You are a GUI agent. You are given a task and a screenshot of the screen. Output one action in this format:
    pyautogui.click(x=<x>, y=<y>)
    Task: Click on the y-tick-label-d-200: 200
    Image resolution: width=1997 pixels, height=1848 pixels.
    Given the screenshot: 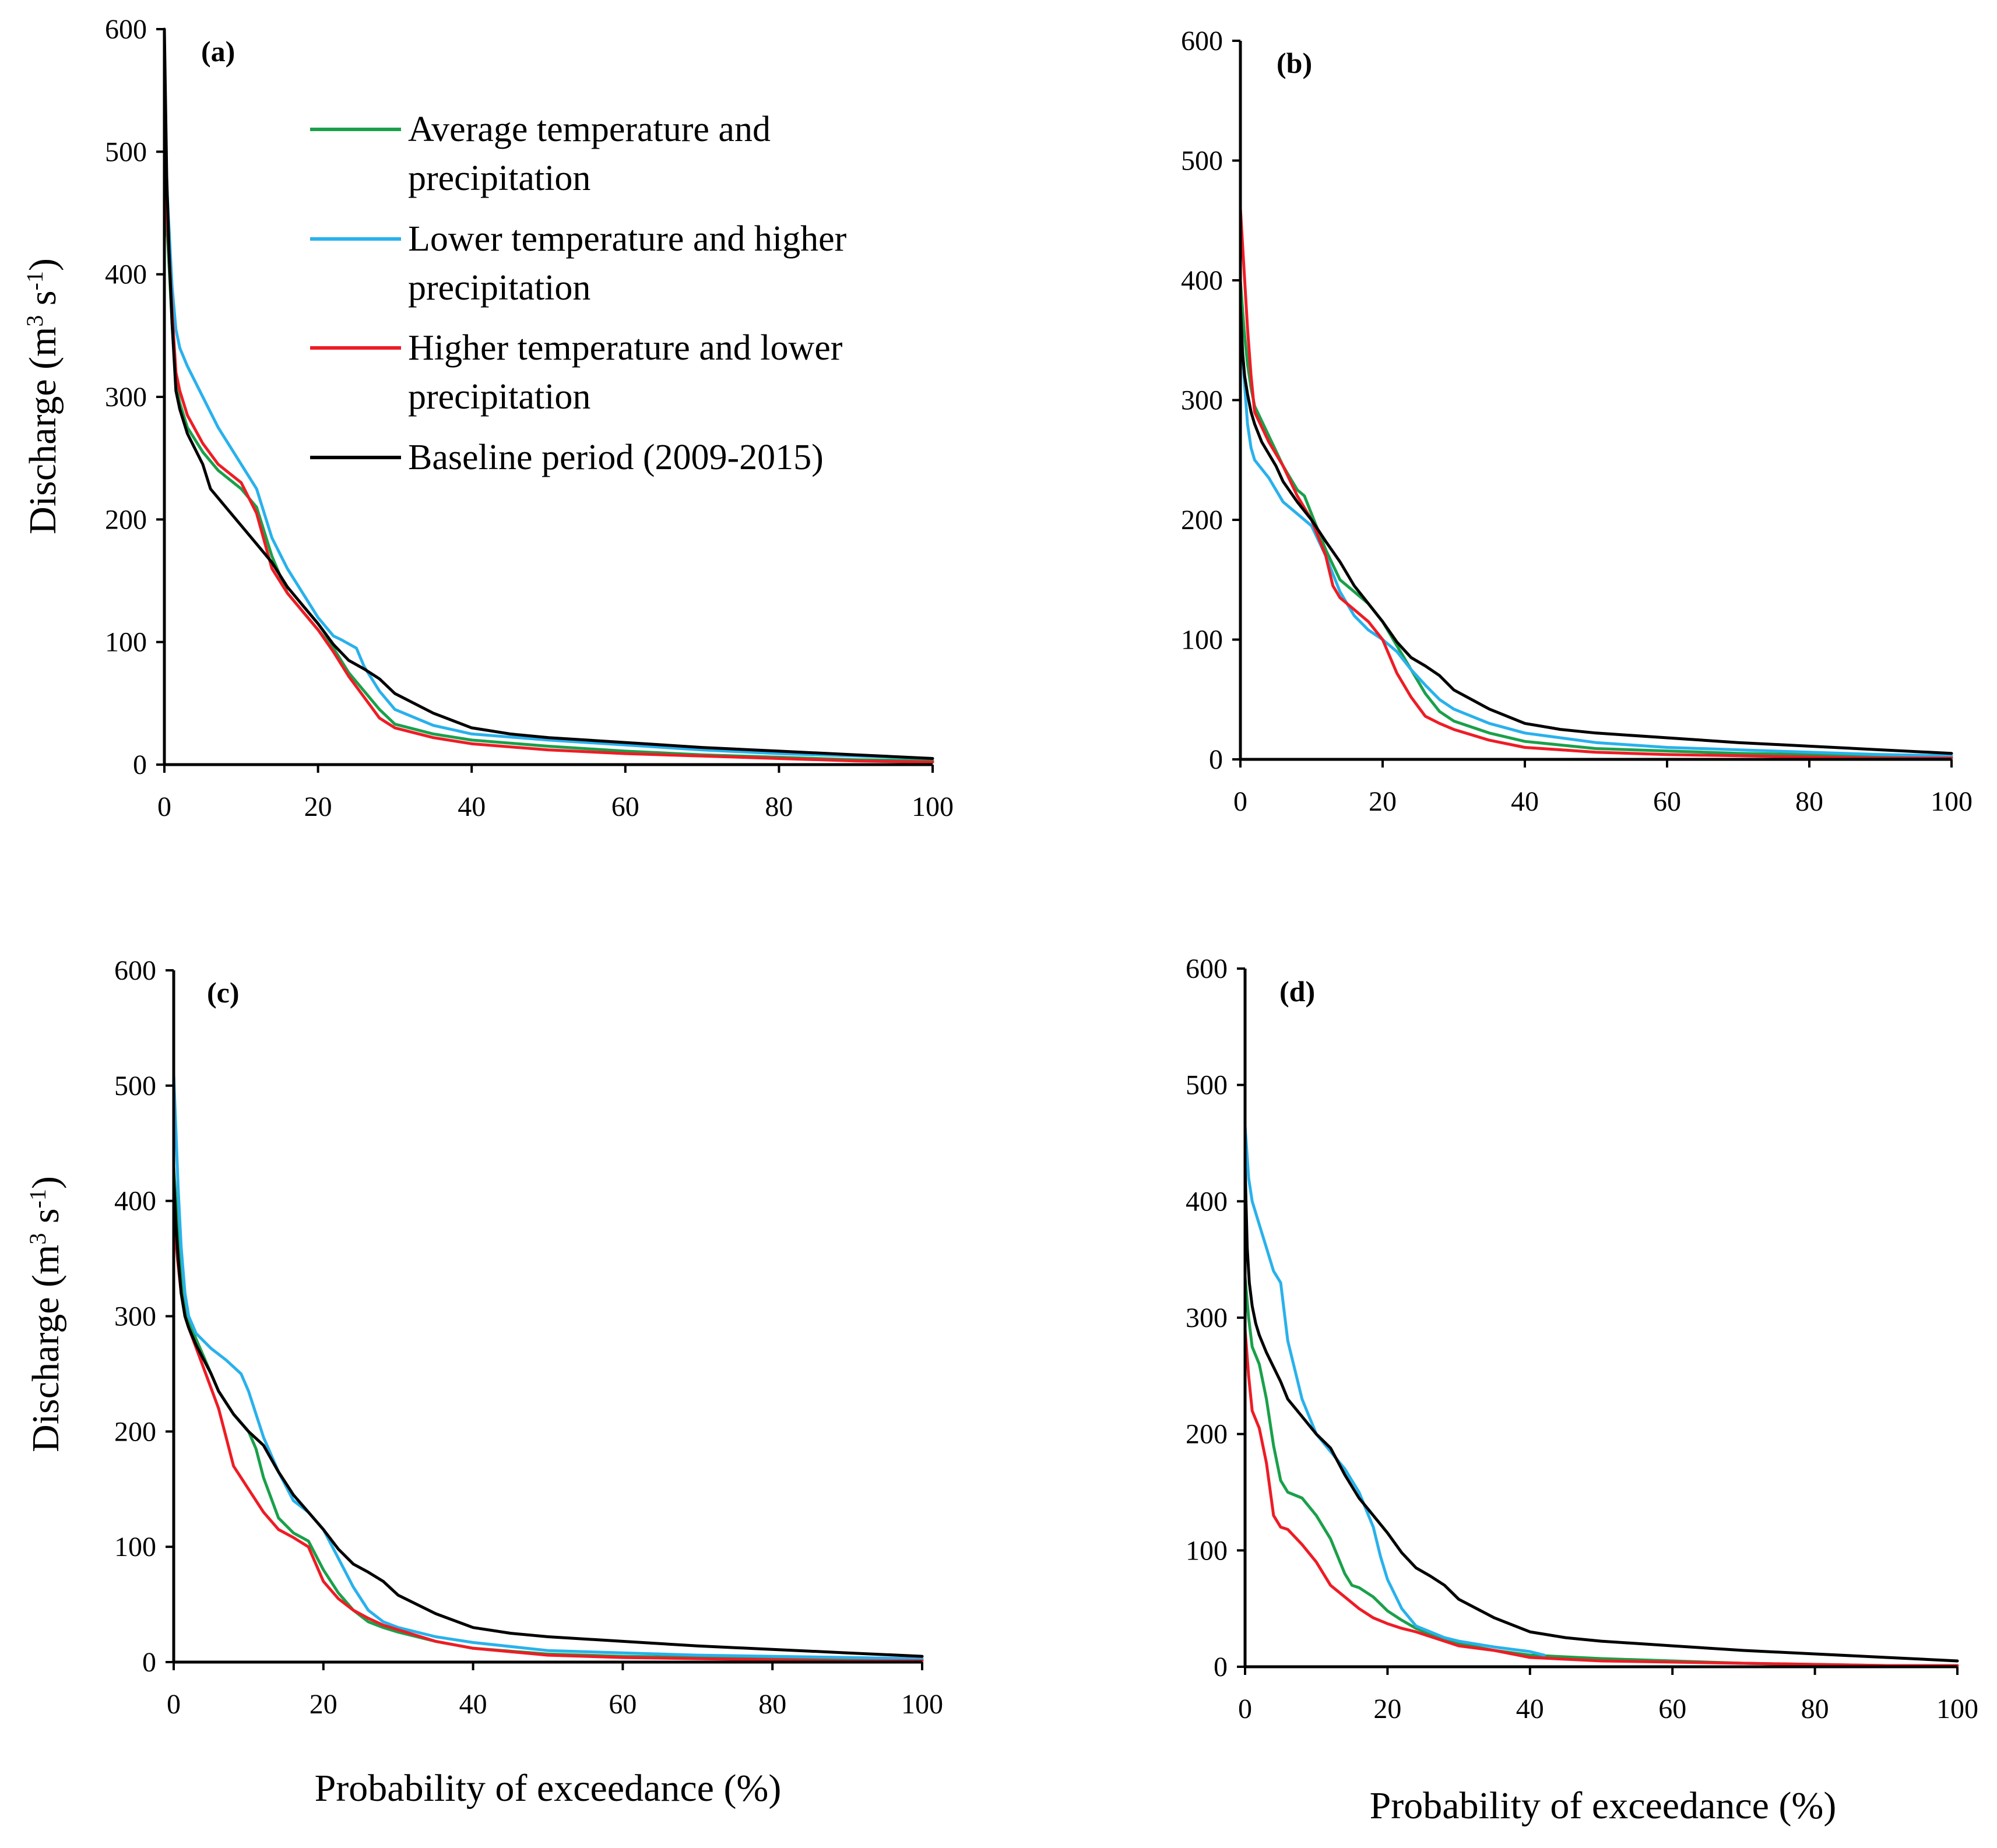 What is the action you would take?
    pyautogui.click(x=1207, y=1434)
    